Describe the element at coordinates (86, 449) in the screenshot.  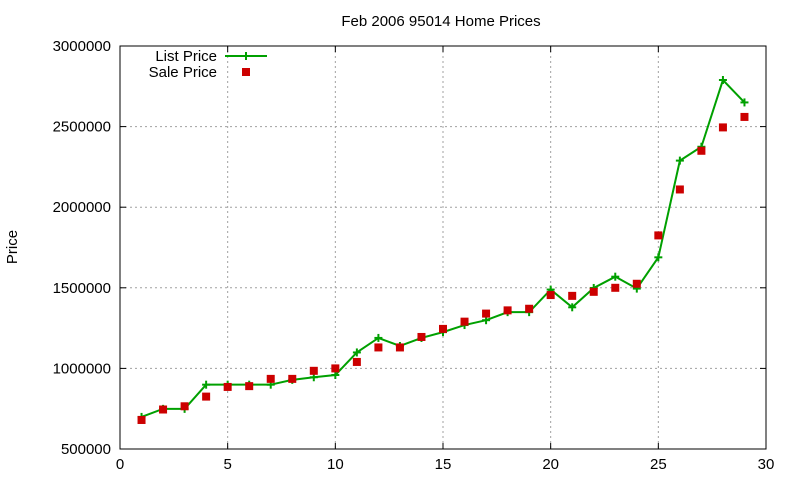
I see `y-tick-label: 500000` at that location.